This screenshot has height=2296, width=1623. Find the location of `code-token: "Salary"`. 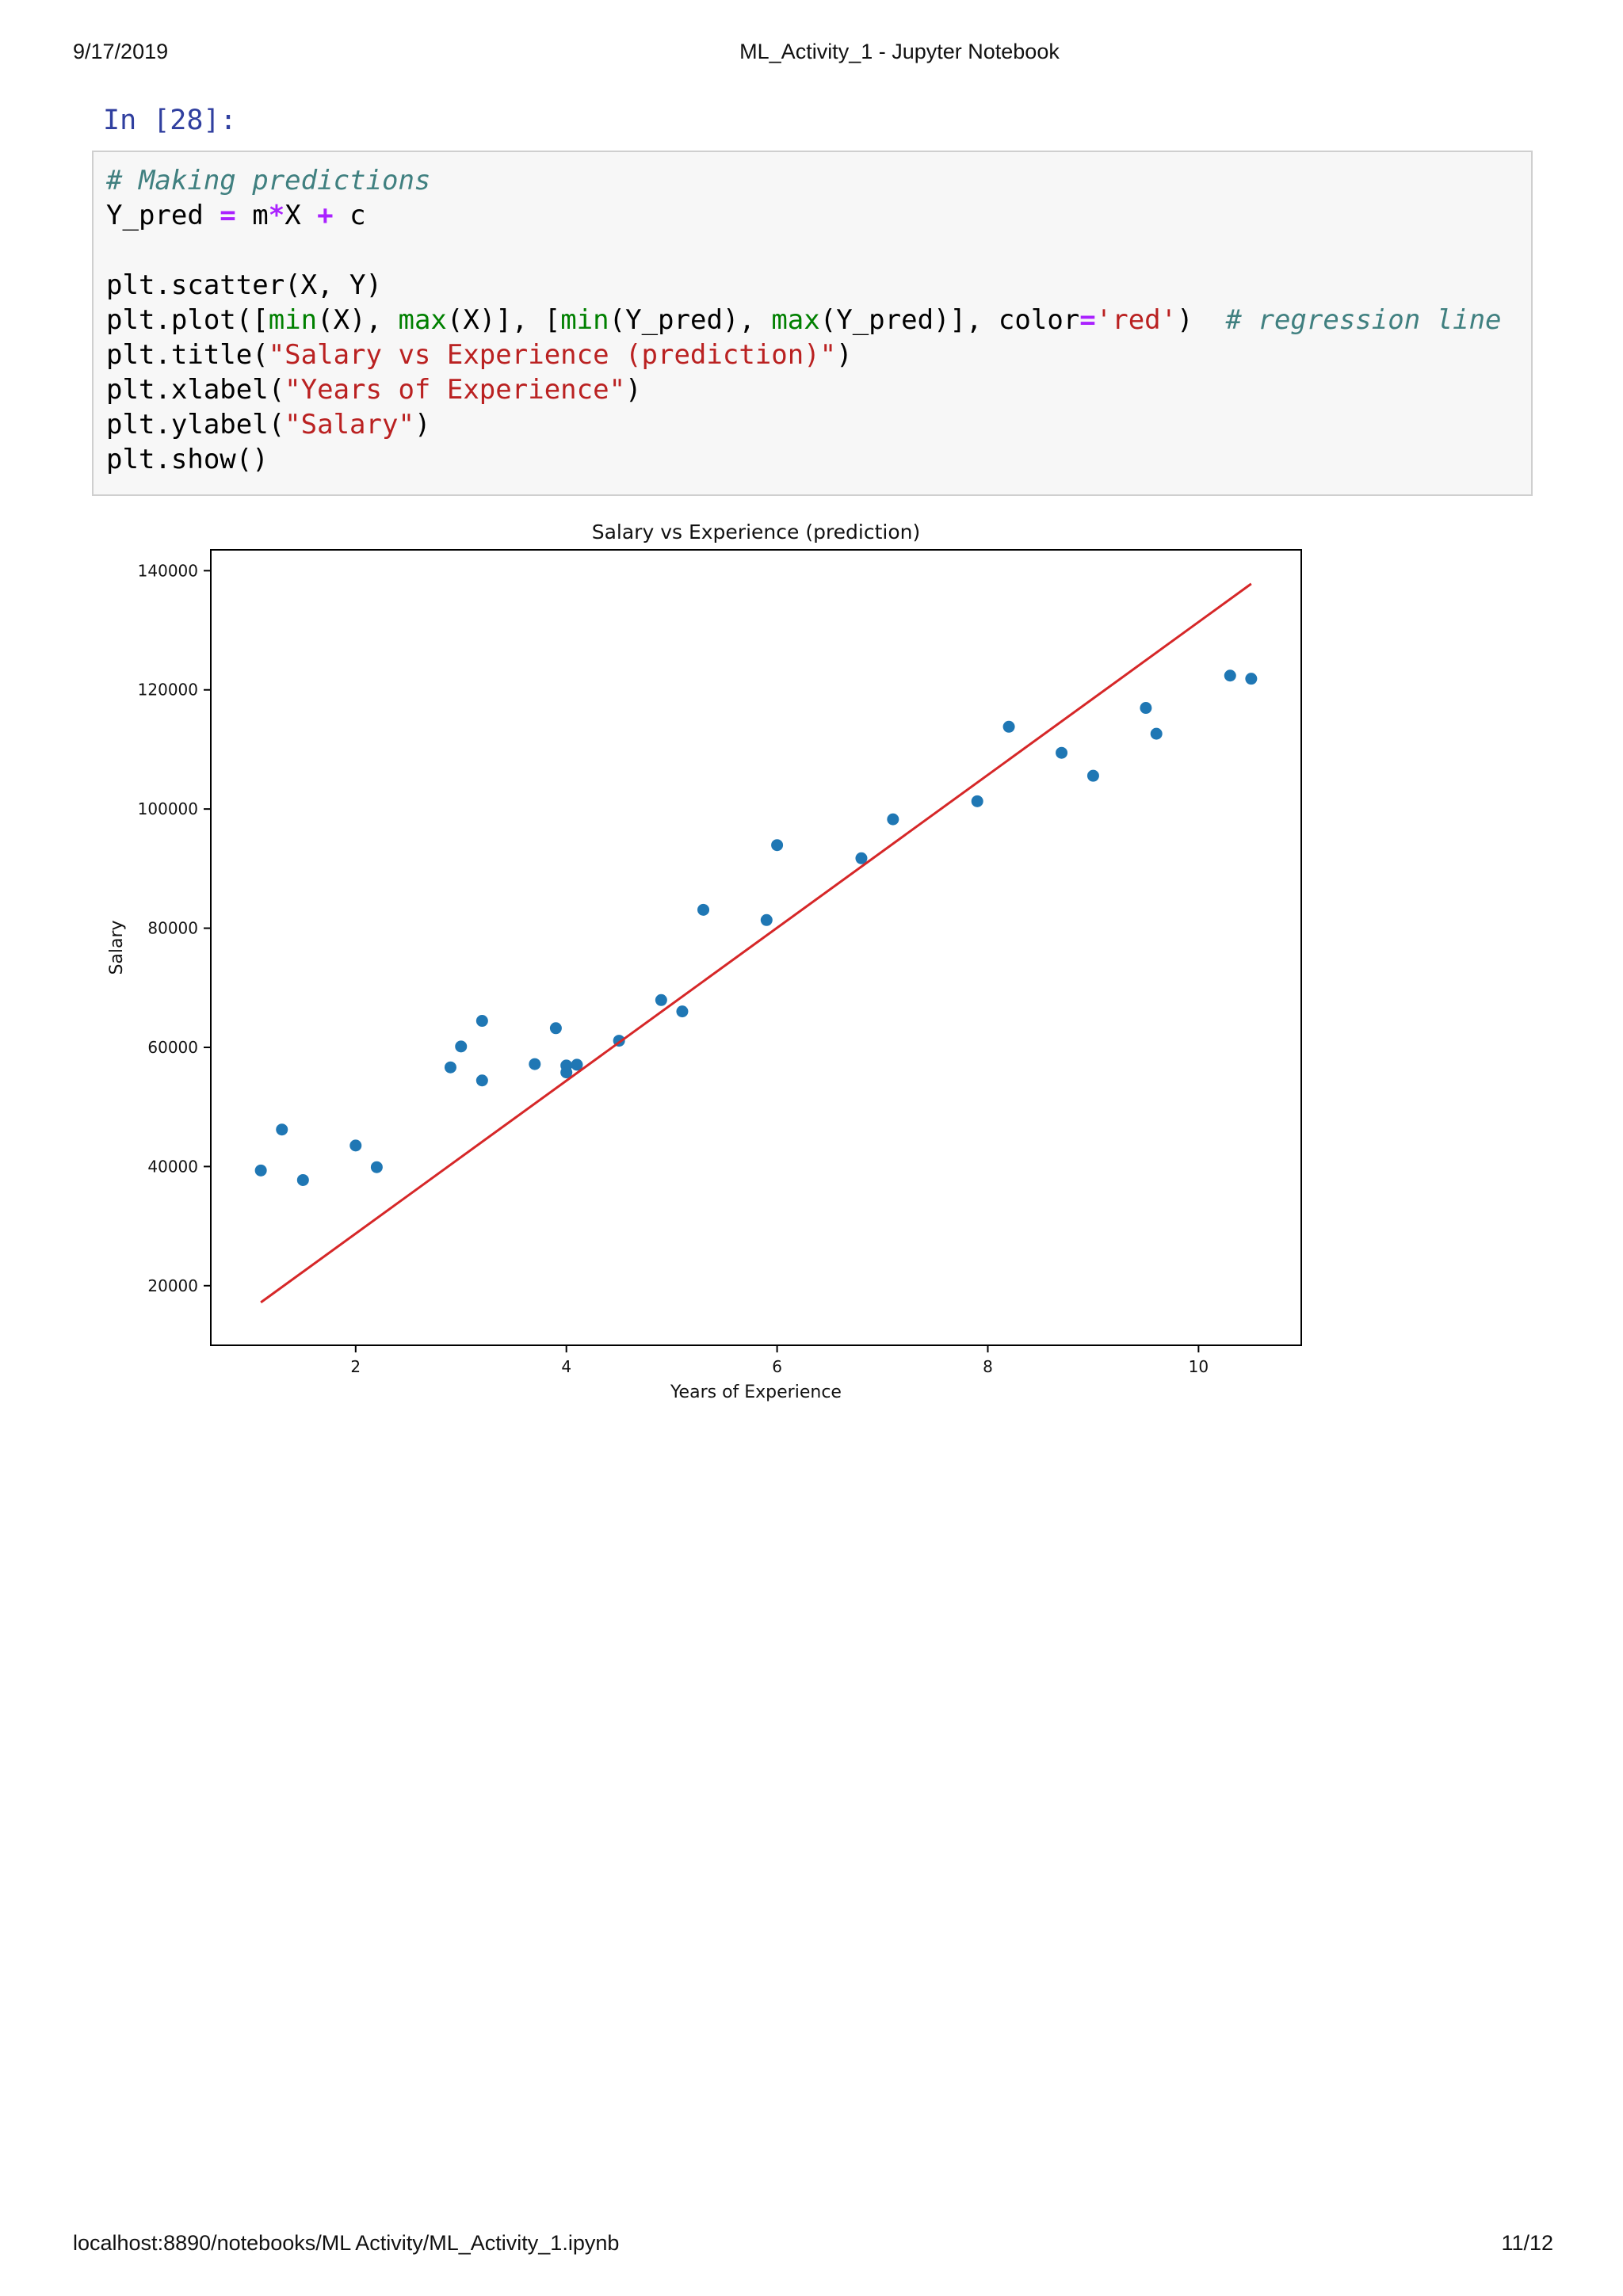

code-token: "Salary" is located at coordinates (349, 425).